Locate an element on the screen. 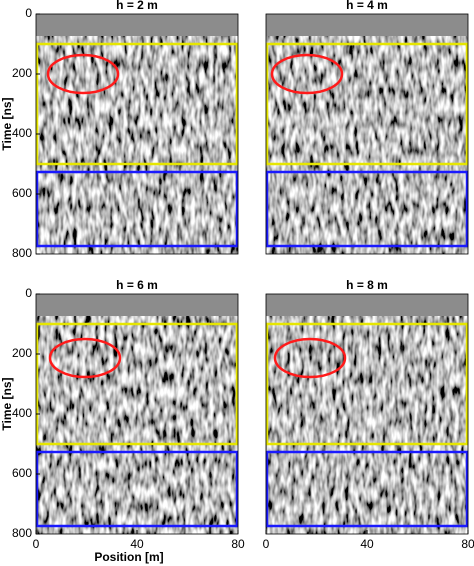  panel-title: h = 4 m is located at coordinates (367, 6).